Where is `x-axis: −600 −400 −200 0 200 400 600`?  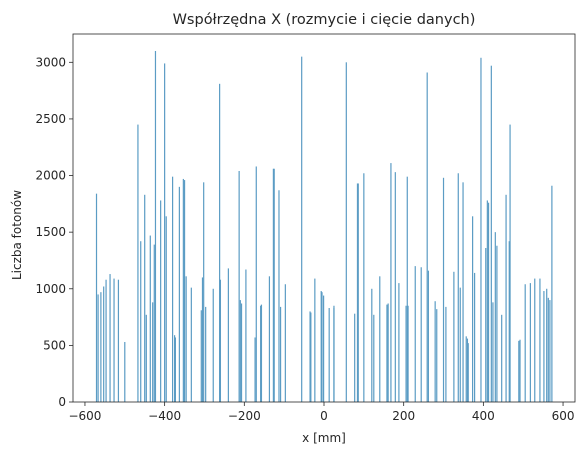
x-axis: −600 −400 −200 0 200 400 600 is located at coordinates (321, 412).